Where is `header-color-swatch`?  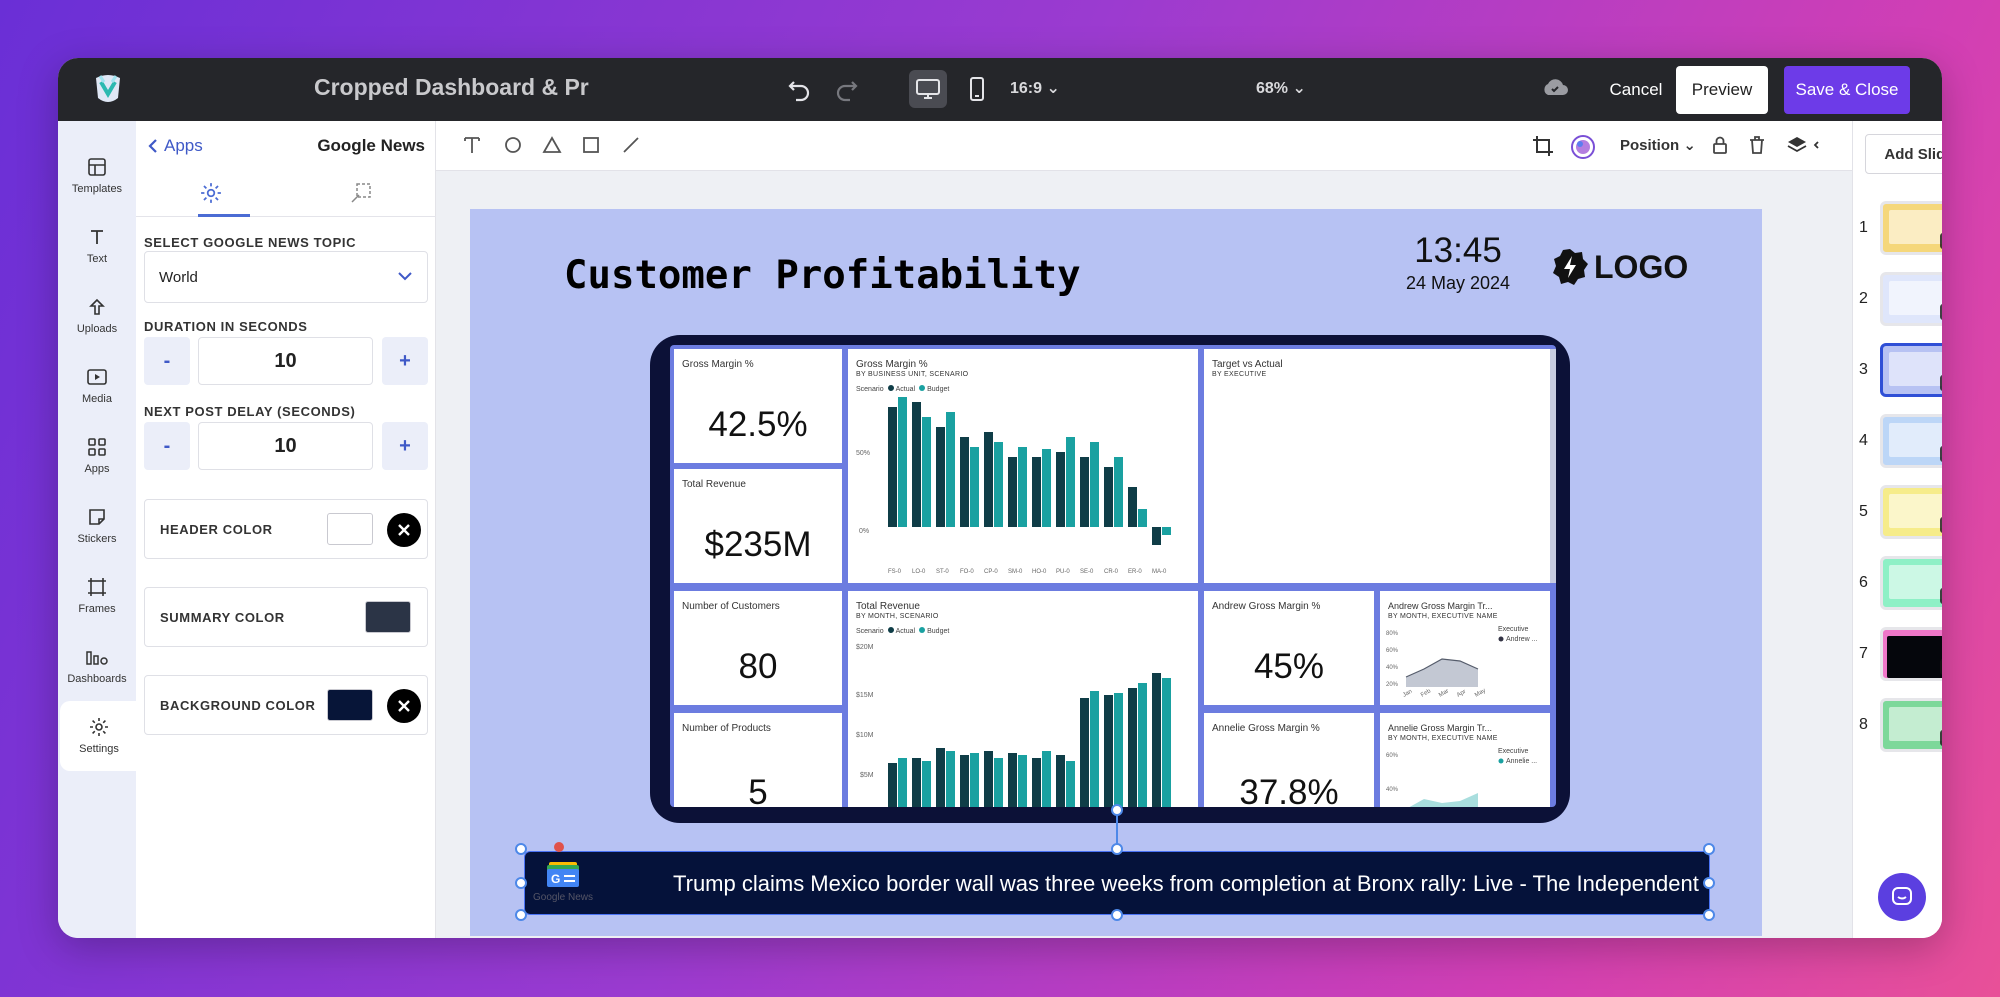 header-color-swatch is located at coordinates (350, 529).